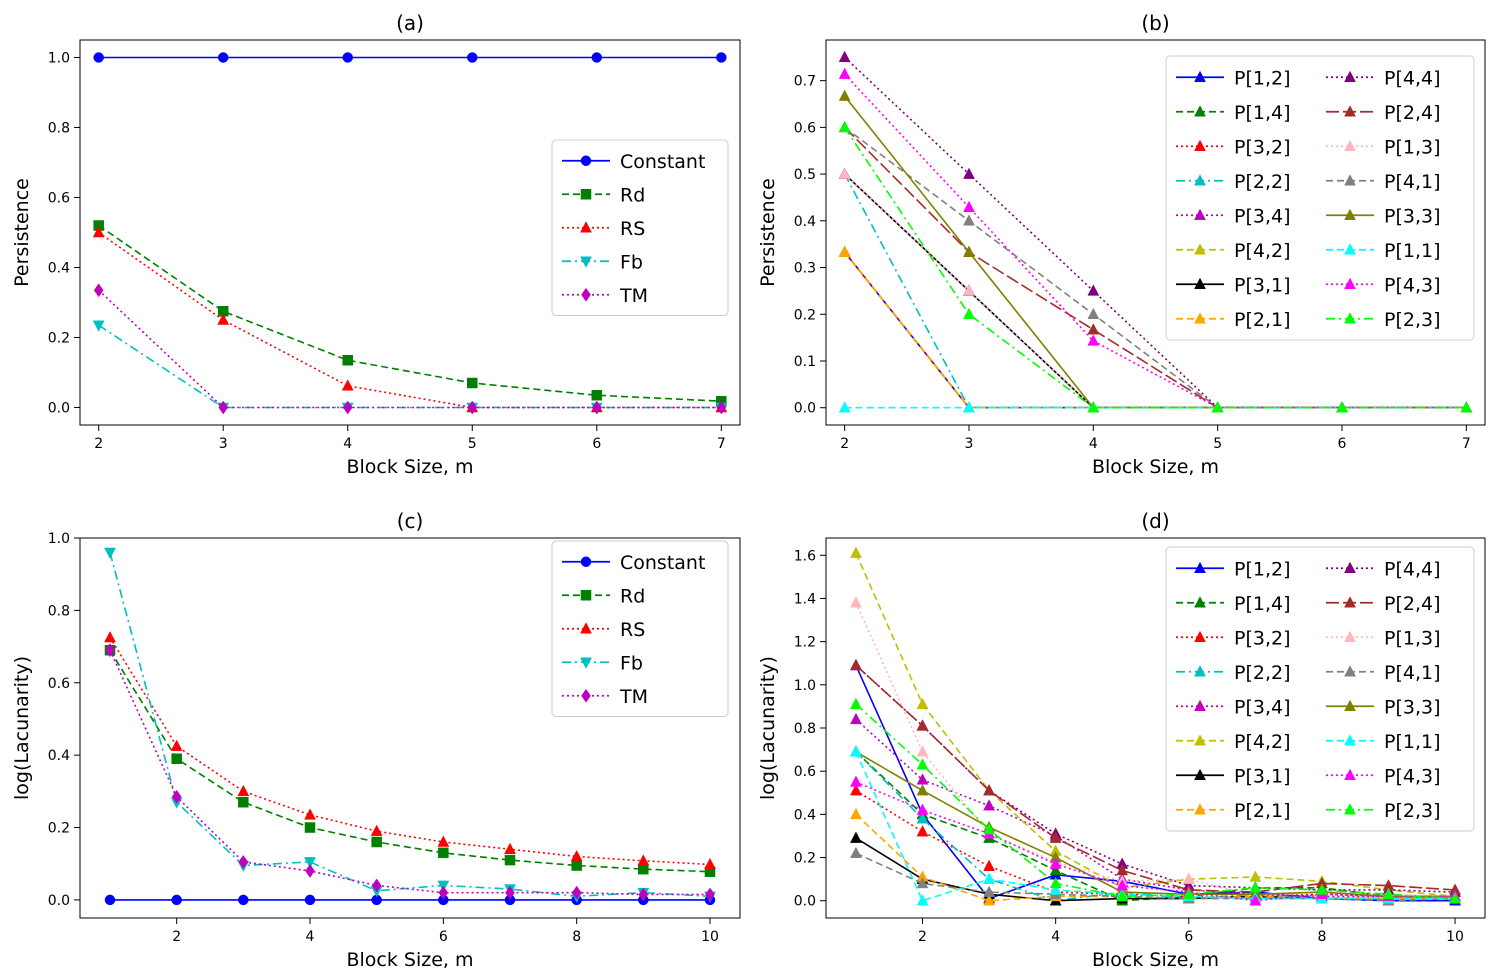 This screenshot has width=1495, height=977. I want to click on legend-item: P[4,3], so click(1383, 285).